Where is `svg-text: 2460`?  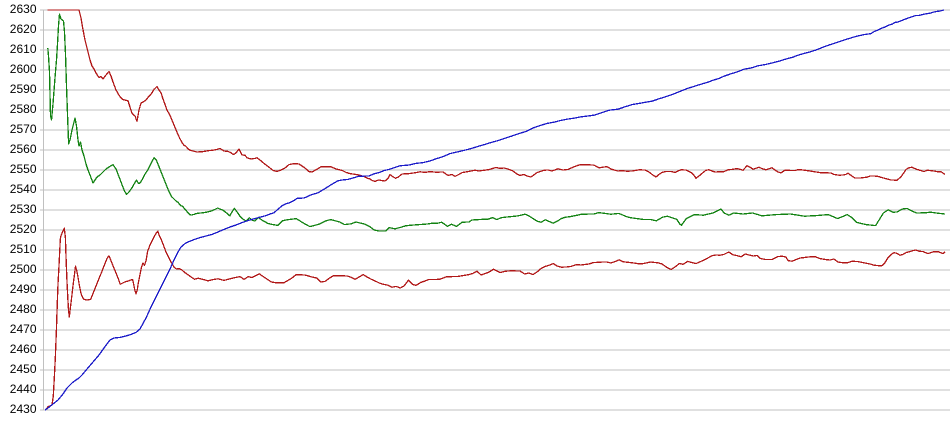 svg-text: 2460 is located at coordinates (23, 349).